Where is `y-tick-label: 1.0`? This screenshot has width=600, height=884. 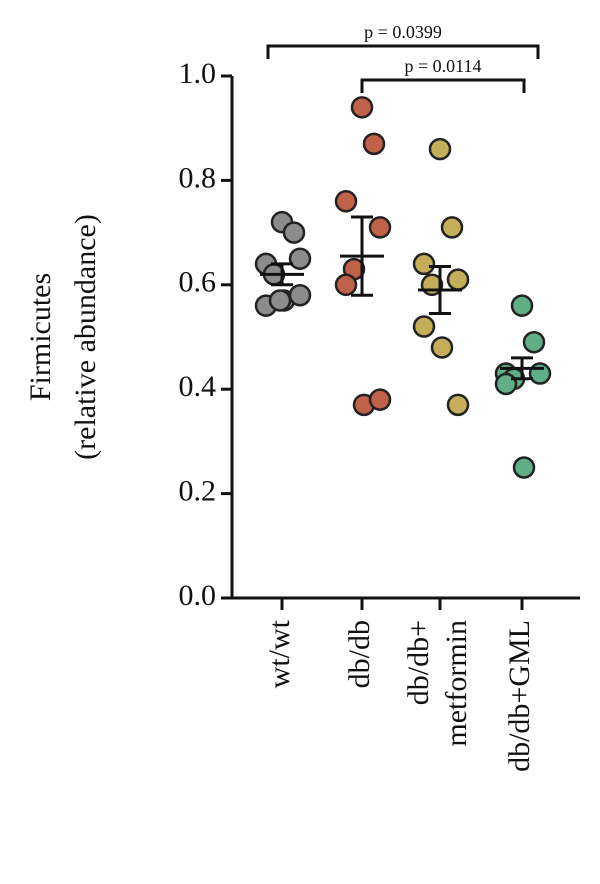 y-tick-label: 1.0 is located at coordinates (198, 73).